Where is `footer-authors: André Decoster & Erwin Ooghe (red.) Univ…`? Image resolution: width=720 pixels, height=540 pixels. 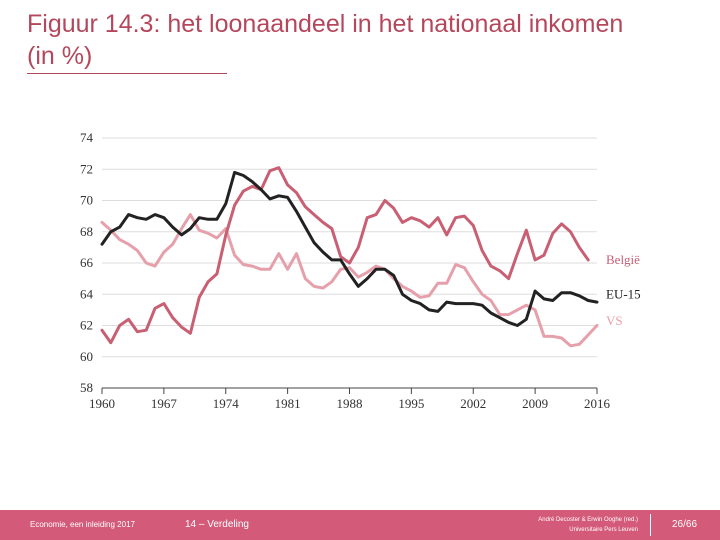
footer-authors: André Decoster & Erwin Ooghe (red.) Univ… is located at coordinates (563, 525).